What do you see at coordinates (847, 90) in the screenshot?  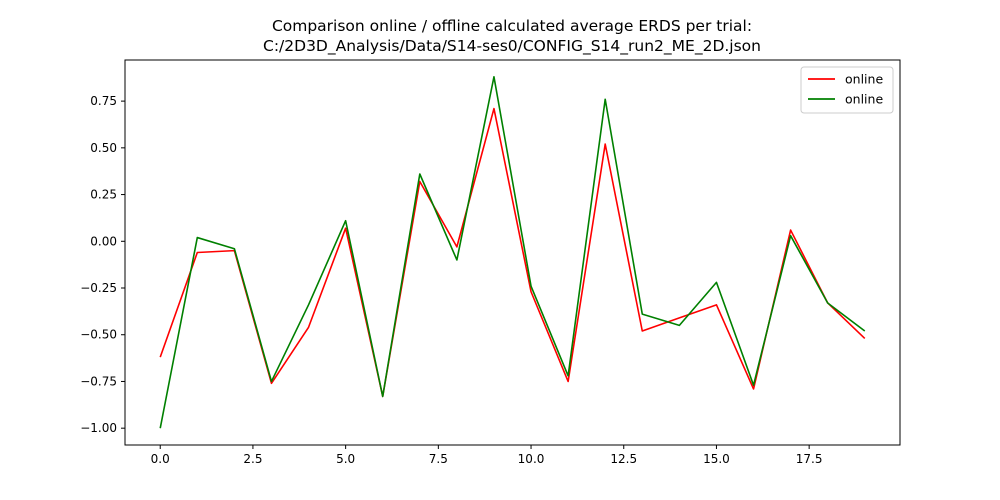 I see `legend: online online` at bounding box center [847, 90].